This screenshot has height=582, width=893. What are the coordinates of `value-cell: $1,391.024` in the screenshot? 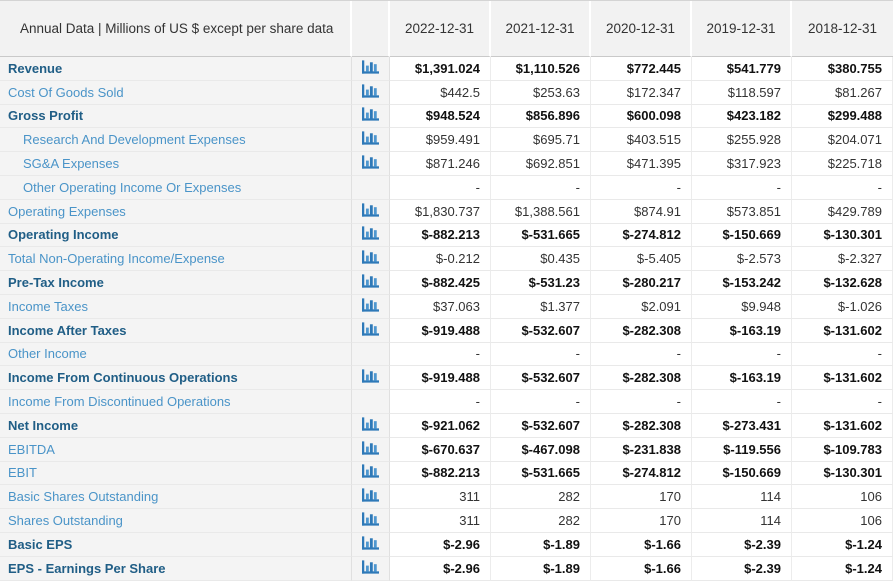 It's located at (440, 69).